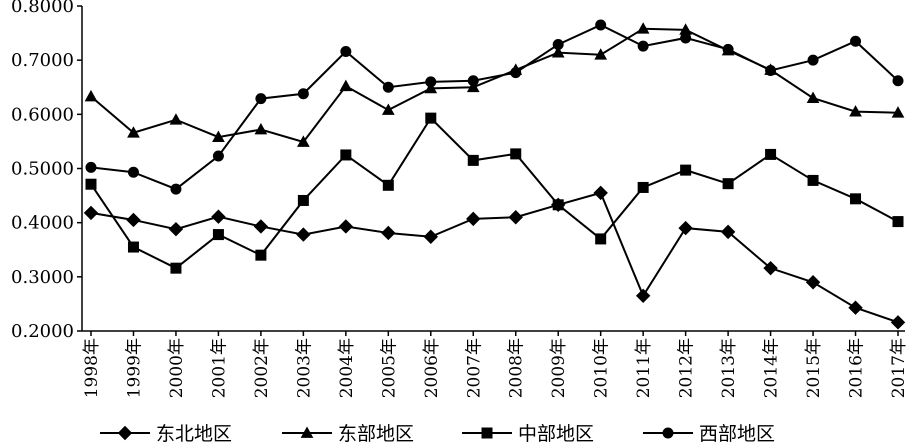  Describe the element at coordinates (262, 368) in the screenshot. I see `x-tick-label: 2002年` at that location.